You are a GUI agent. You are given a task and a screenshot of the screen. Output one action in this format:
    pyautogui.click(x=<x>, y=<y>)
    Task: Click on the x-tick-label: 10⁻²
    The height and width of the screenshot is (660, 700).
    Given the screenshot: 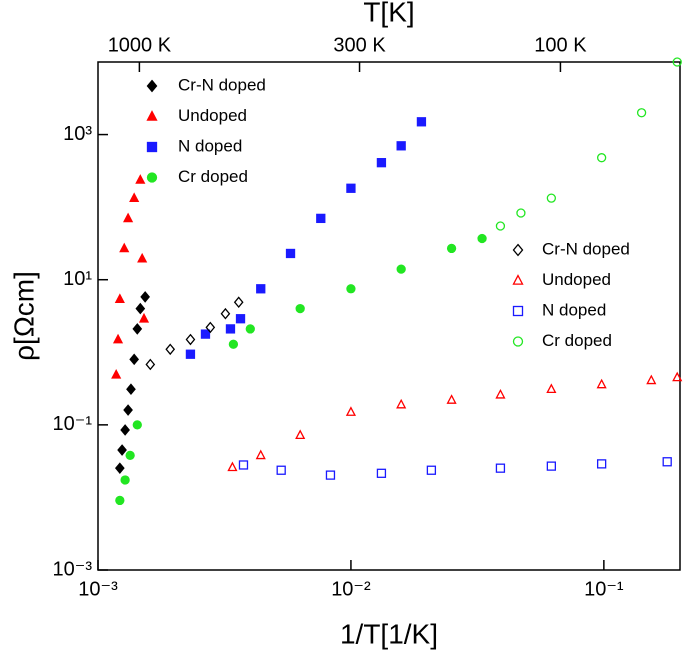 What is the action you would take?
    pyautogui.click(x=351, y=589)
    